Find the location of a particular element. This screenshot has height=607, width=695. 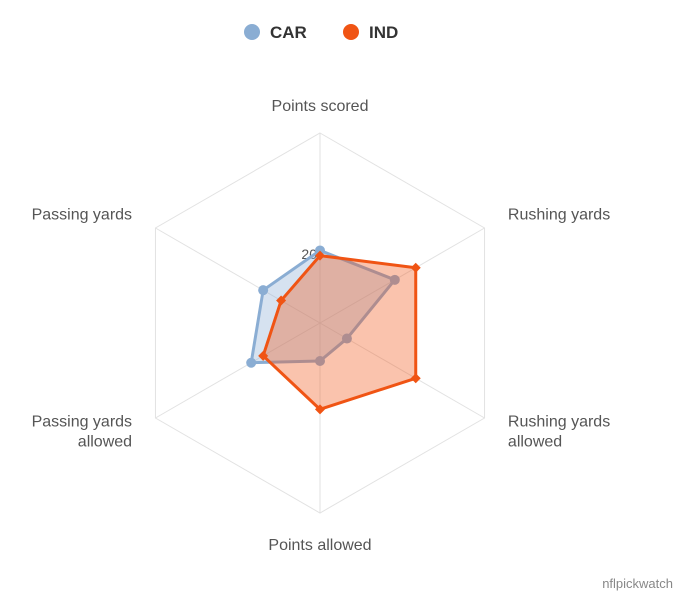

radial-tick-label: 20 is located at coordinates (309, 254).